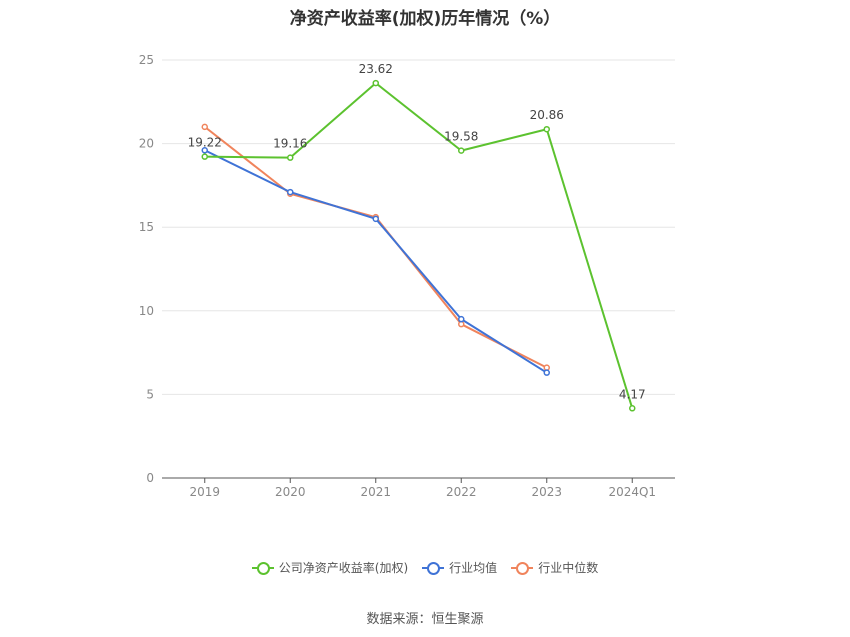 The image size is (850, 637). I want to click on legend-item: 公司净资产收益率(加权), so click(330, 567).